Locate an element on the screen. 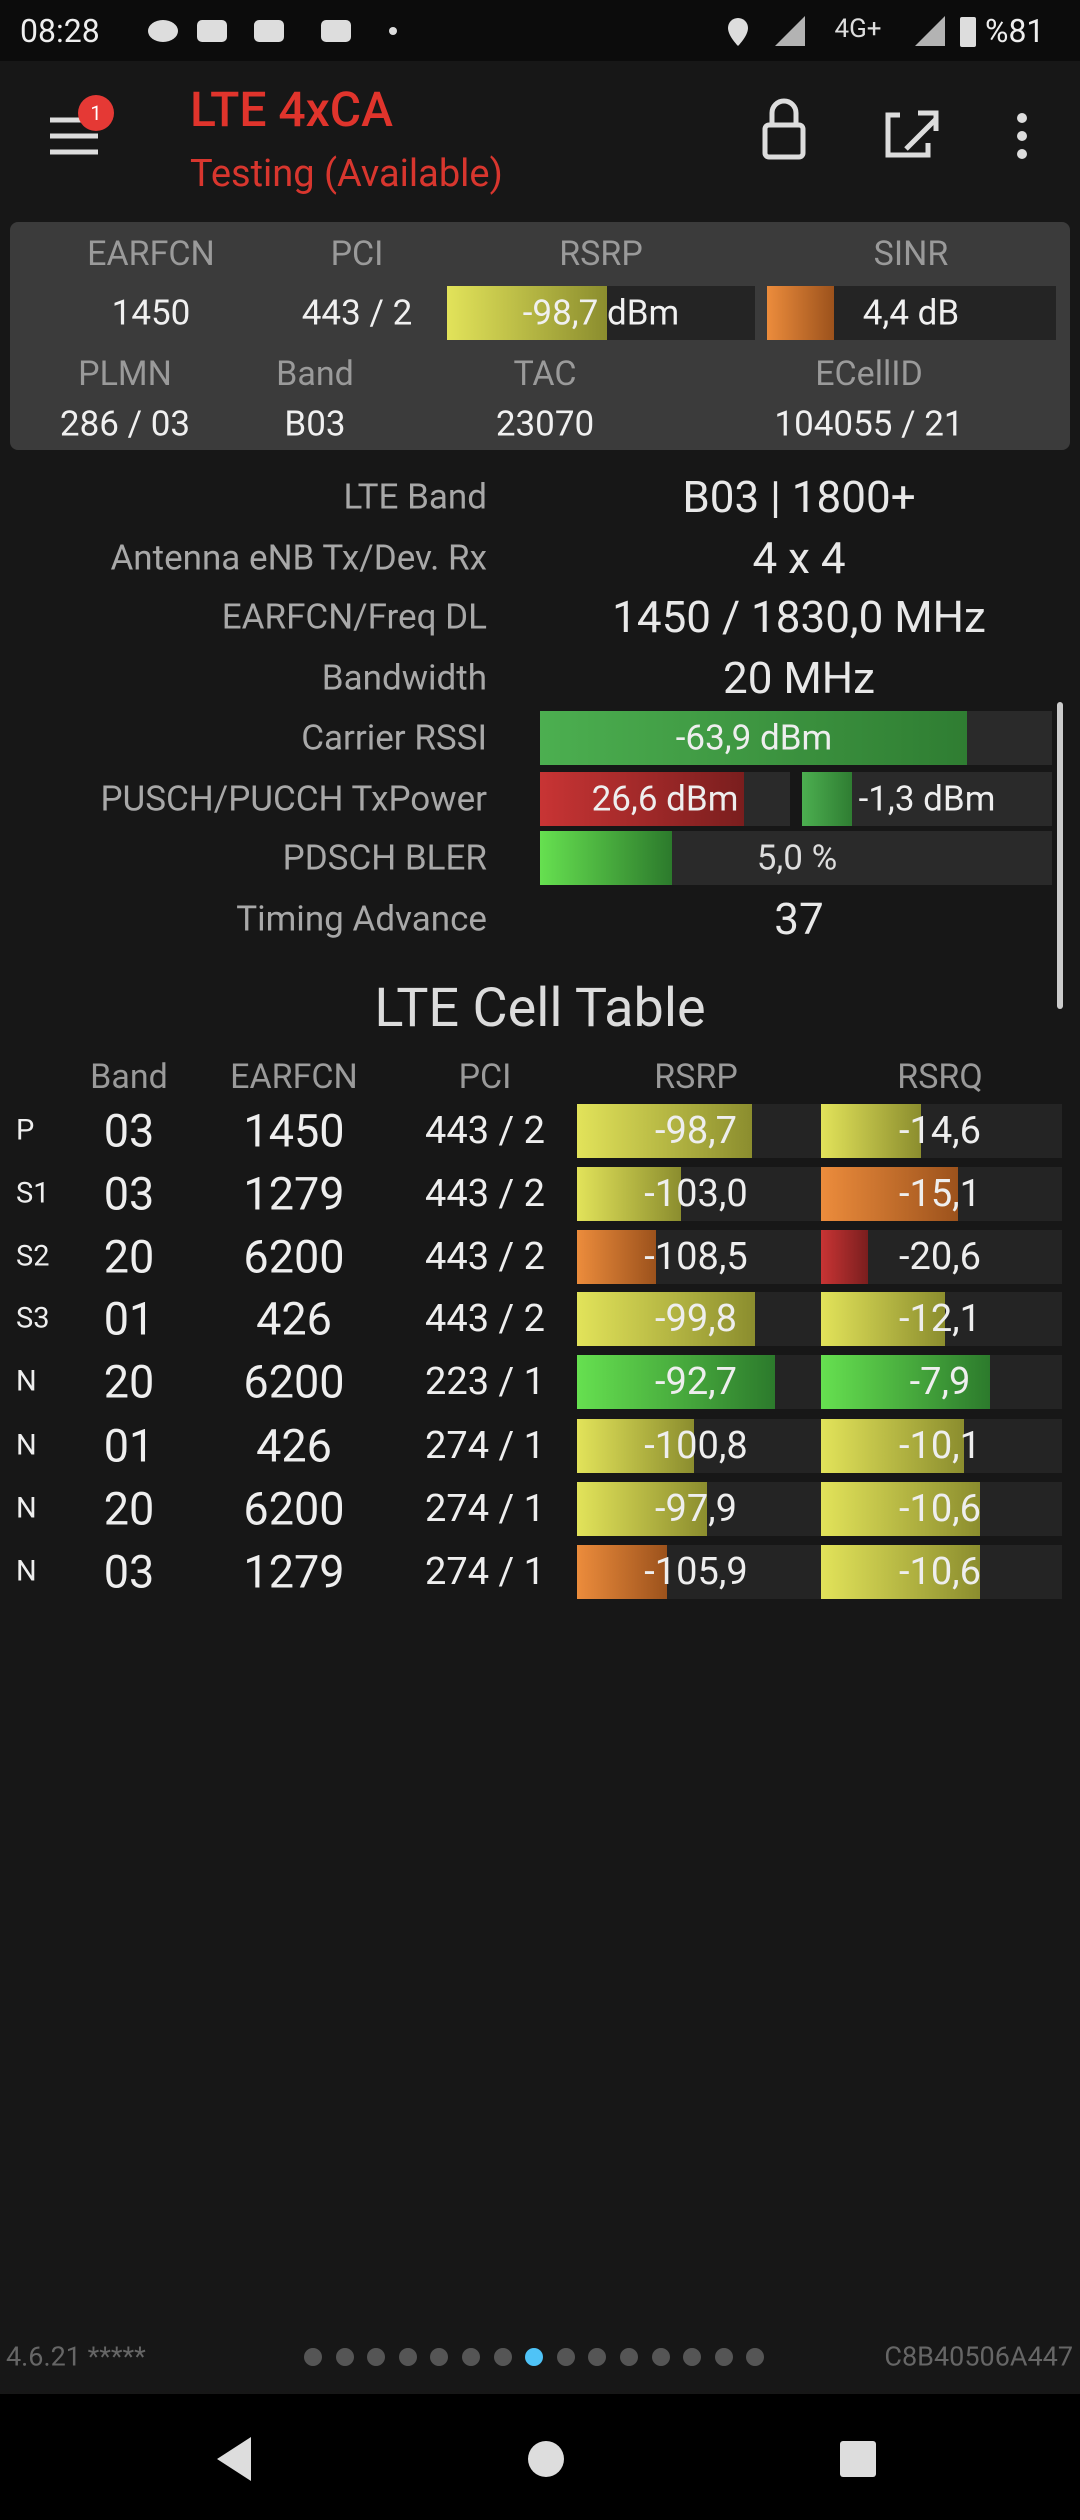 The height and width of the screenshot is (2520, 1080). app-subtitle: Testing (Available) is located at coordinates (346, 174).